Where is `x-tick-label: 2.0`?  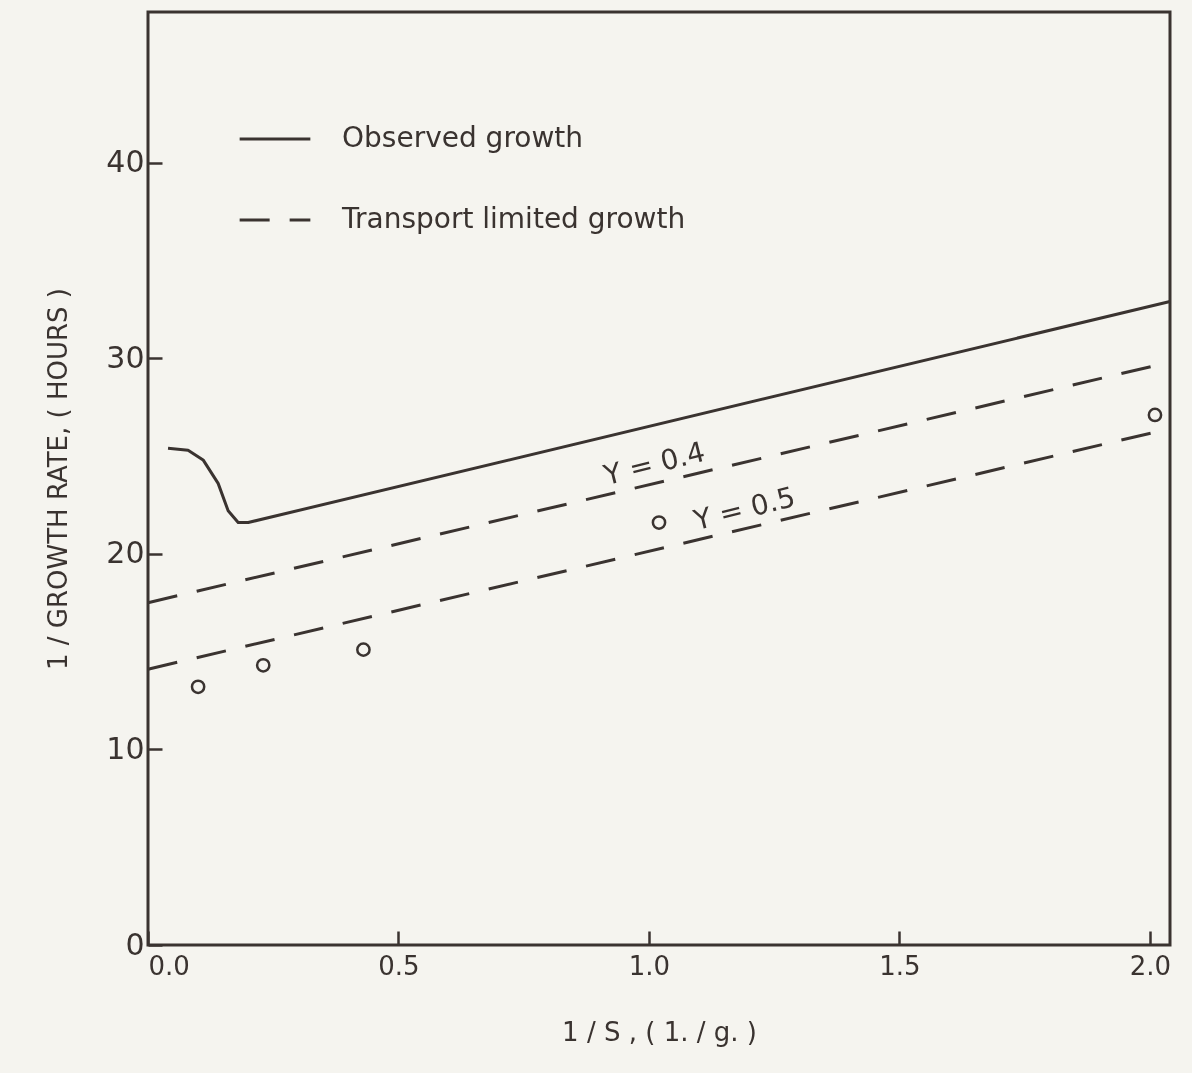 x-tick-label: 2.0 is located at coordinates (1150, 965).